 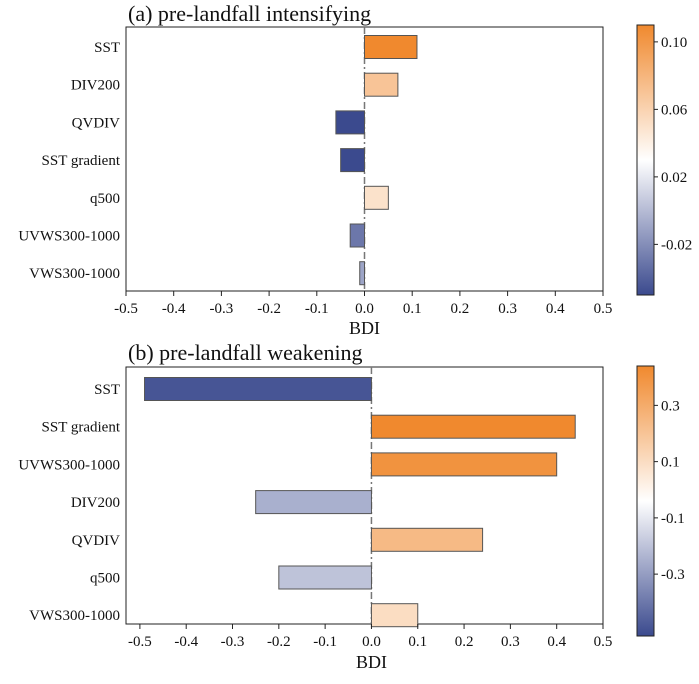 I want to click on colorbar-tick-label: 0.1, so click(x=670, y=463).